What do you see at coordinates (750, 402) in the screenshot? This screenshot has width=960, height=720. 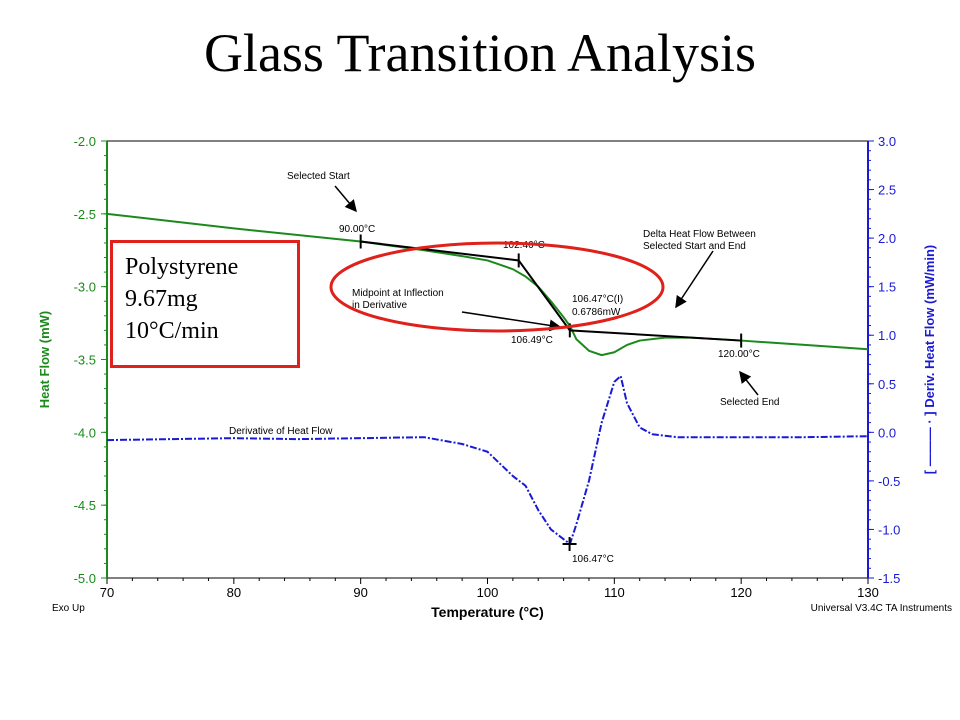 I see `selected-end-label: Selected End` at bounding box center [750, 402].